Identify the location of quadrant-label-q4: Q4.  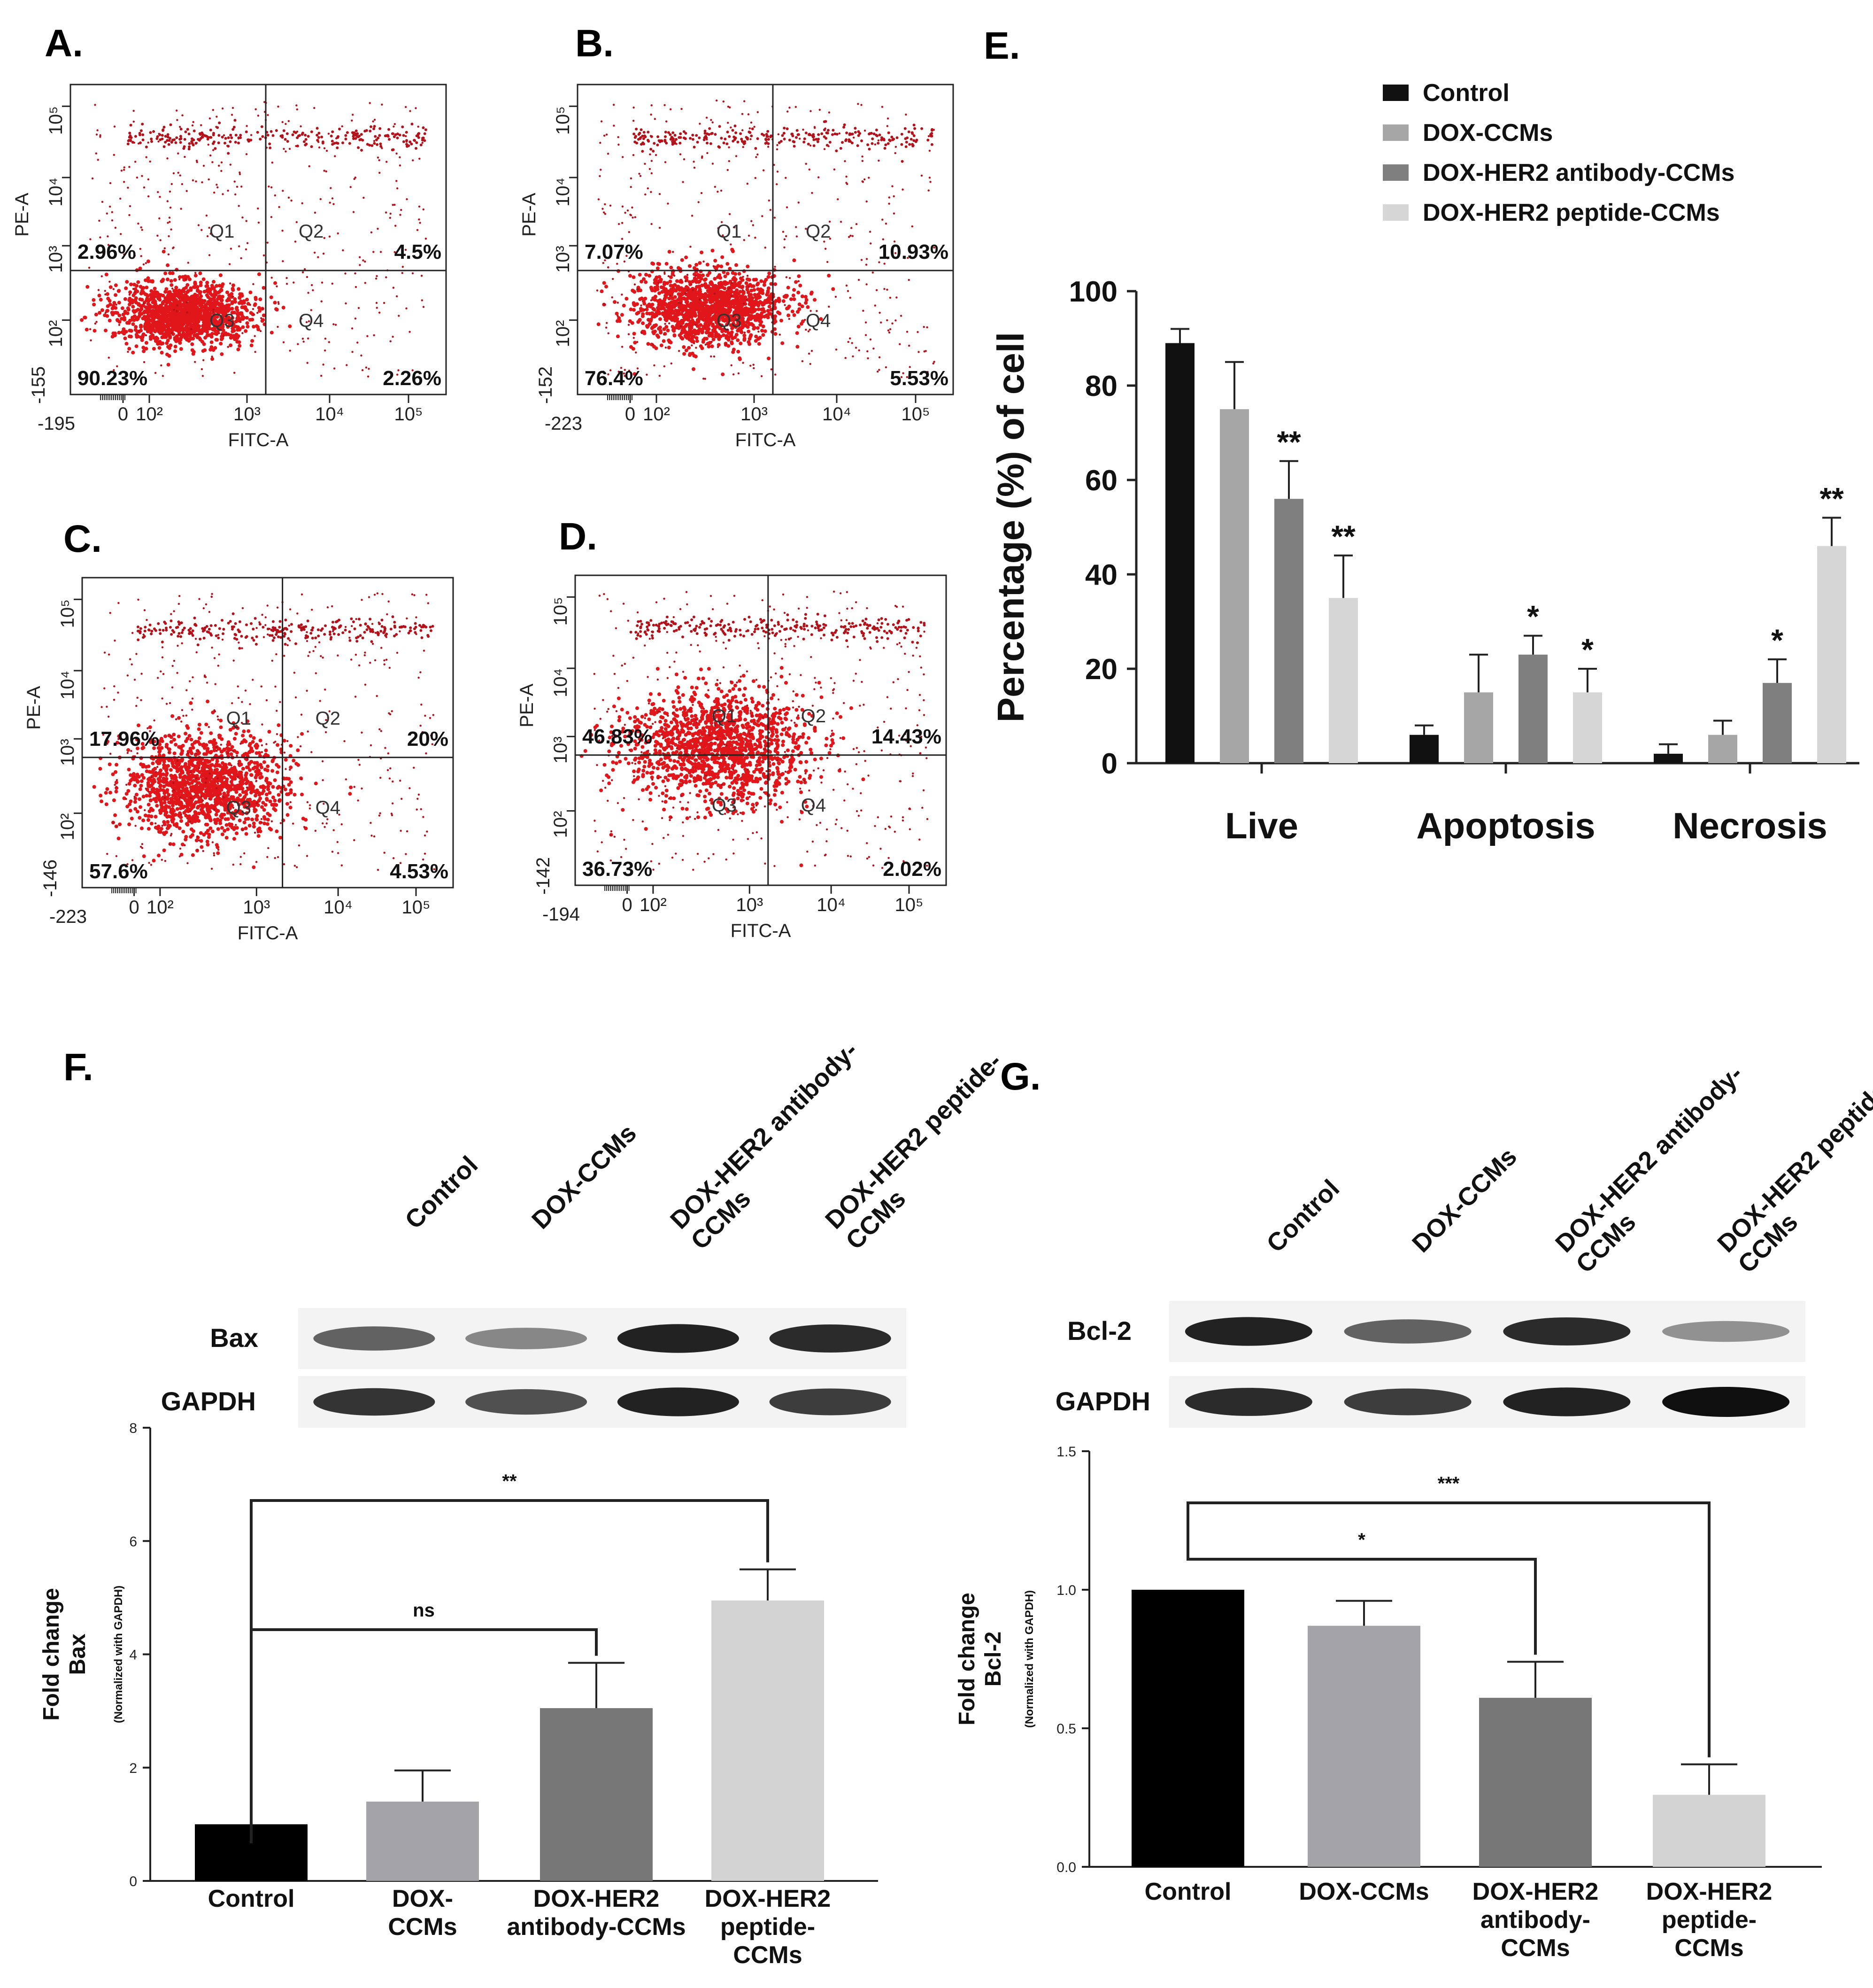
(818, 320).